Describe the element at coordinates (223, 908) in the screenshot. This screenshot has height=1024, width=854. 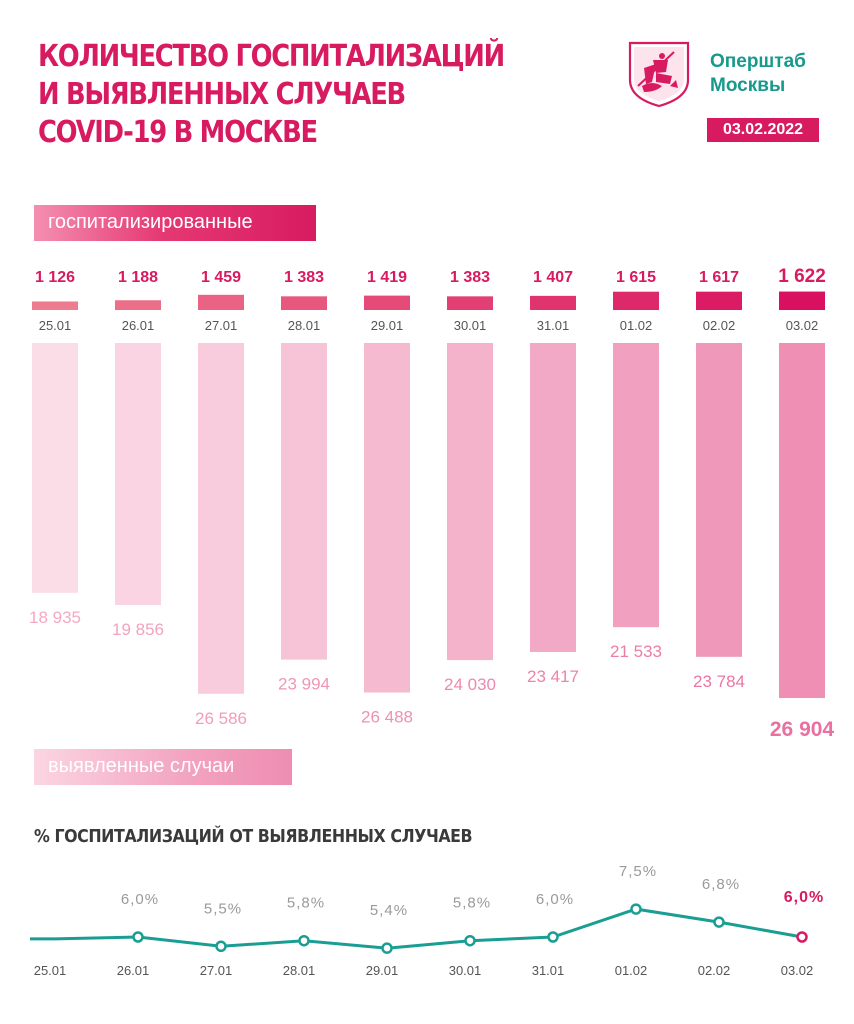
I see `percentage-value-label: 5,5%` at that location.